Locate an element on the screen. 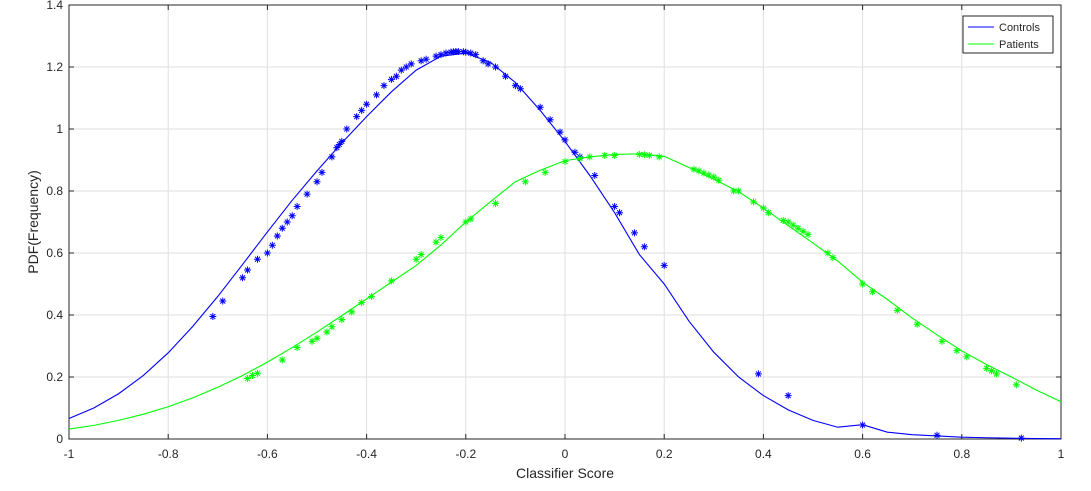 This screenshot has width=1091, height=491. y-axis-label: PDF(Frequency) is located at coordinates (33, 221).